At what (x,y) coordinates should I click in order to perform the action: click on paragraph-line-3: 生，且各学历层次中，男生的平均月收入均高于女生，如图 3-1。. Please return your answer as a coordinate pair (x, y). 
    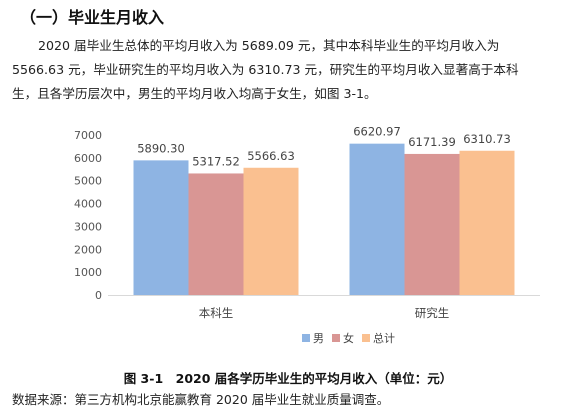
    Looking at the image, I should click on (194, 93).